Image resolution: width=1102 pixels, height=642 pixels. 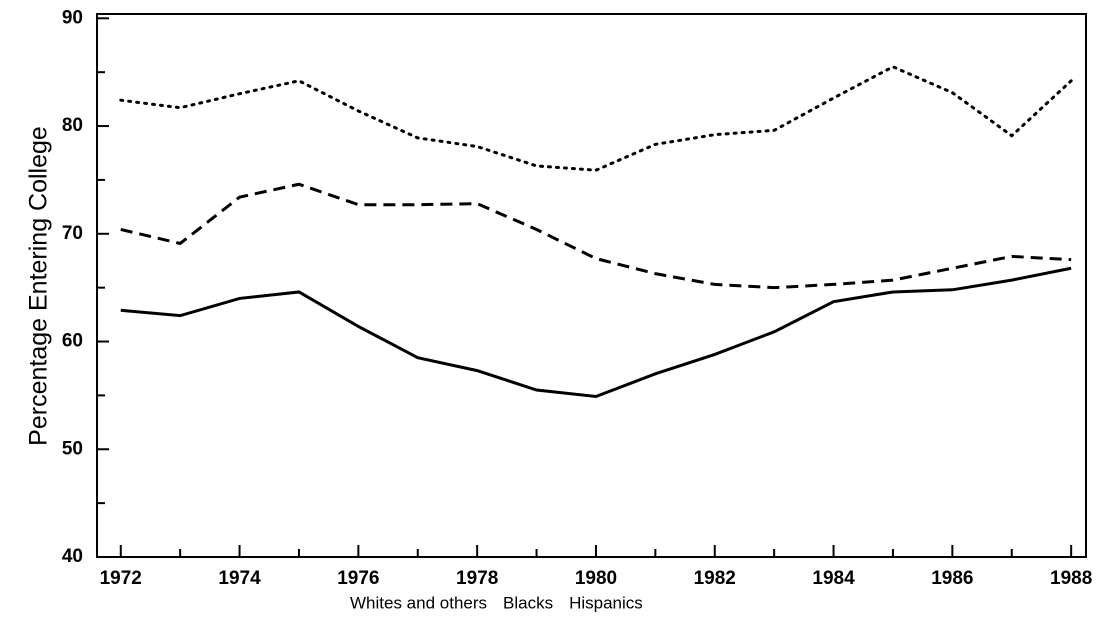 What do you see at coordinates (715, 578) in the screenshot?
I see `x-tick-label: 1982` at bounding box center [715, 578].